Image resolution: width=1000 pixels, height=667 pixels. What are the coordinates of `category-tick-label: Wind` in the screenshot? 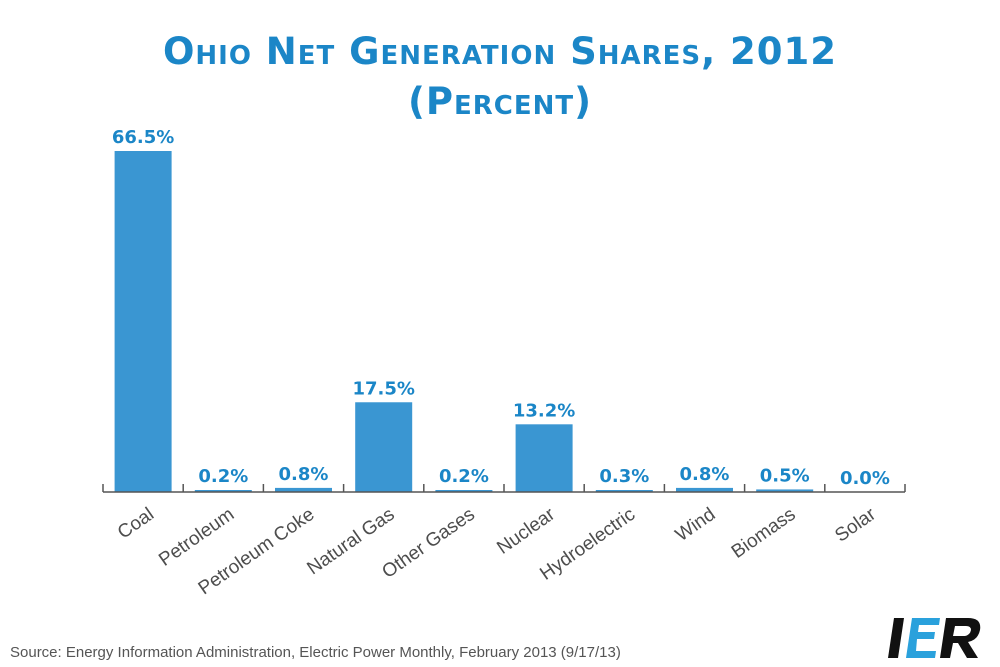 It's located at (696, 525).